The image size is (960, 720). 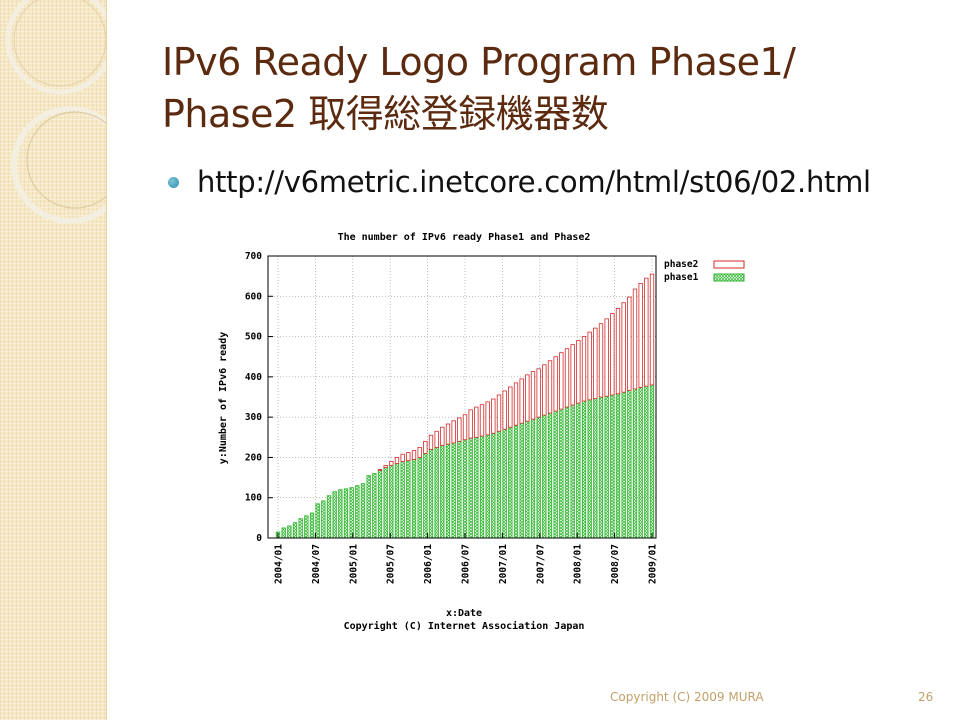 I want to click on x-axis-label: x:Date, so click(x=464, y=613).